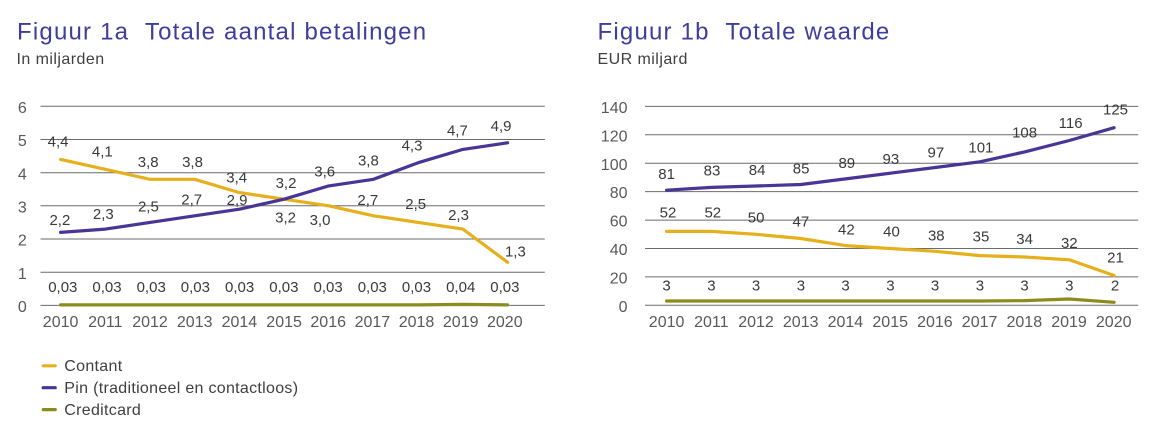 This screenshot has width=1162, height=441. What do you see at coordinates (619, 193) in the screenshot?
I see `svg-text: 80` at bounding box center [619, 193].